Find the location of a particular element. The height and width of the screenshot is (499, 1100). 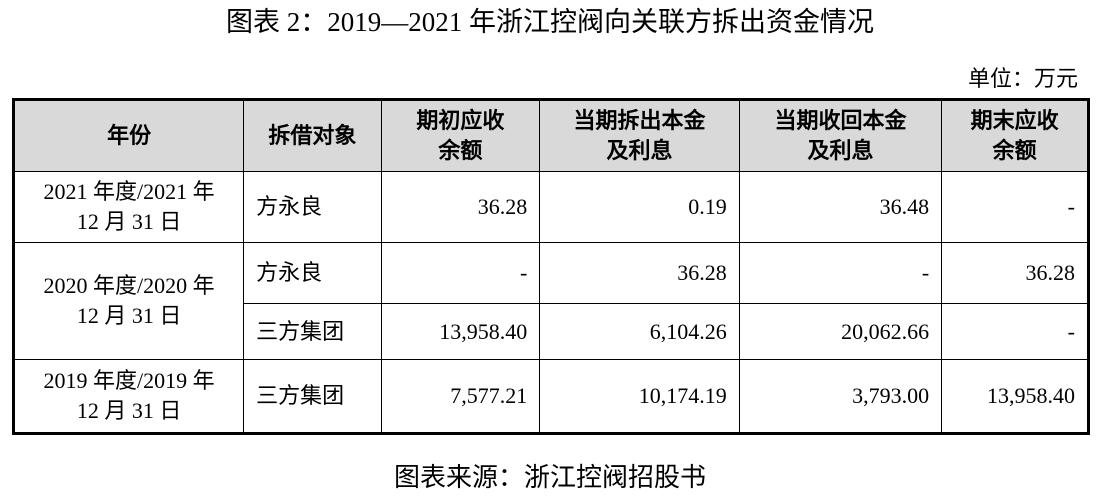

value-cell: 20,062.66 is located at coordinates (840, 331).